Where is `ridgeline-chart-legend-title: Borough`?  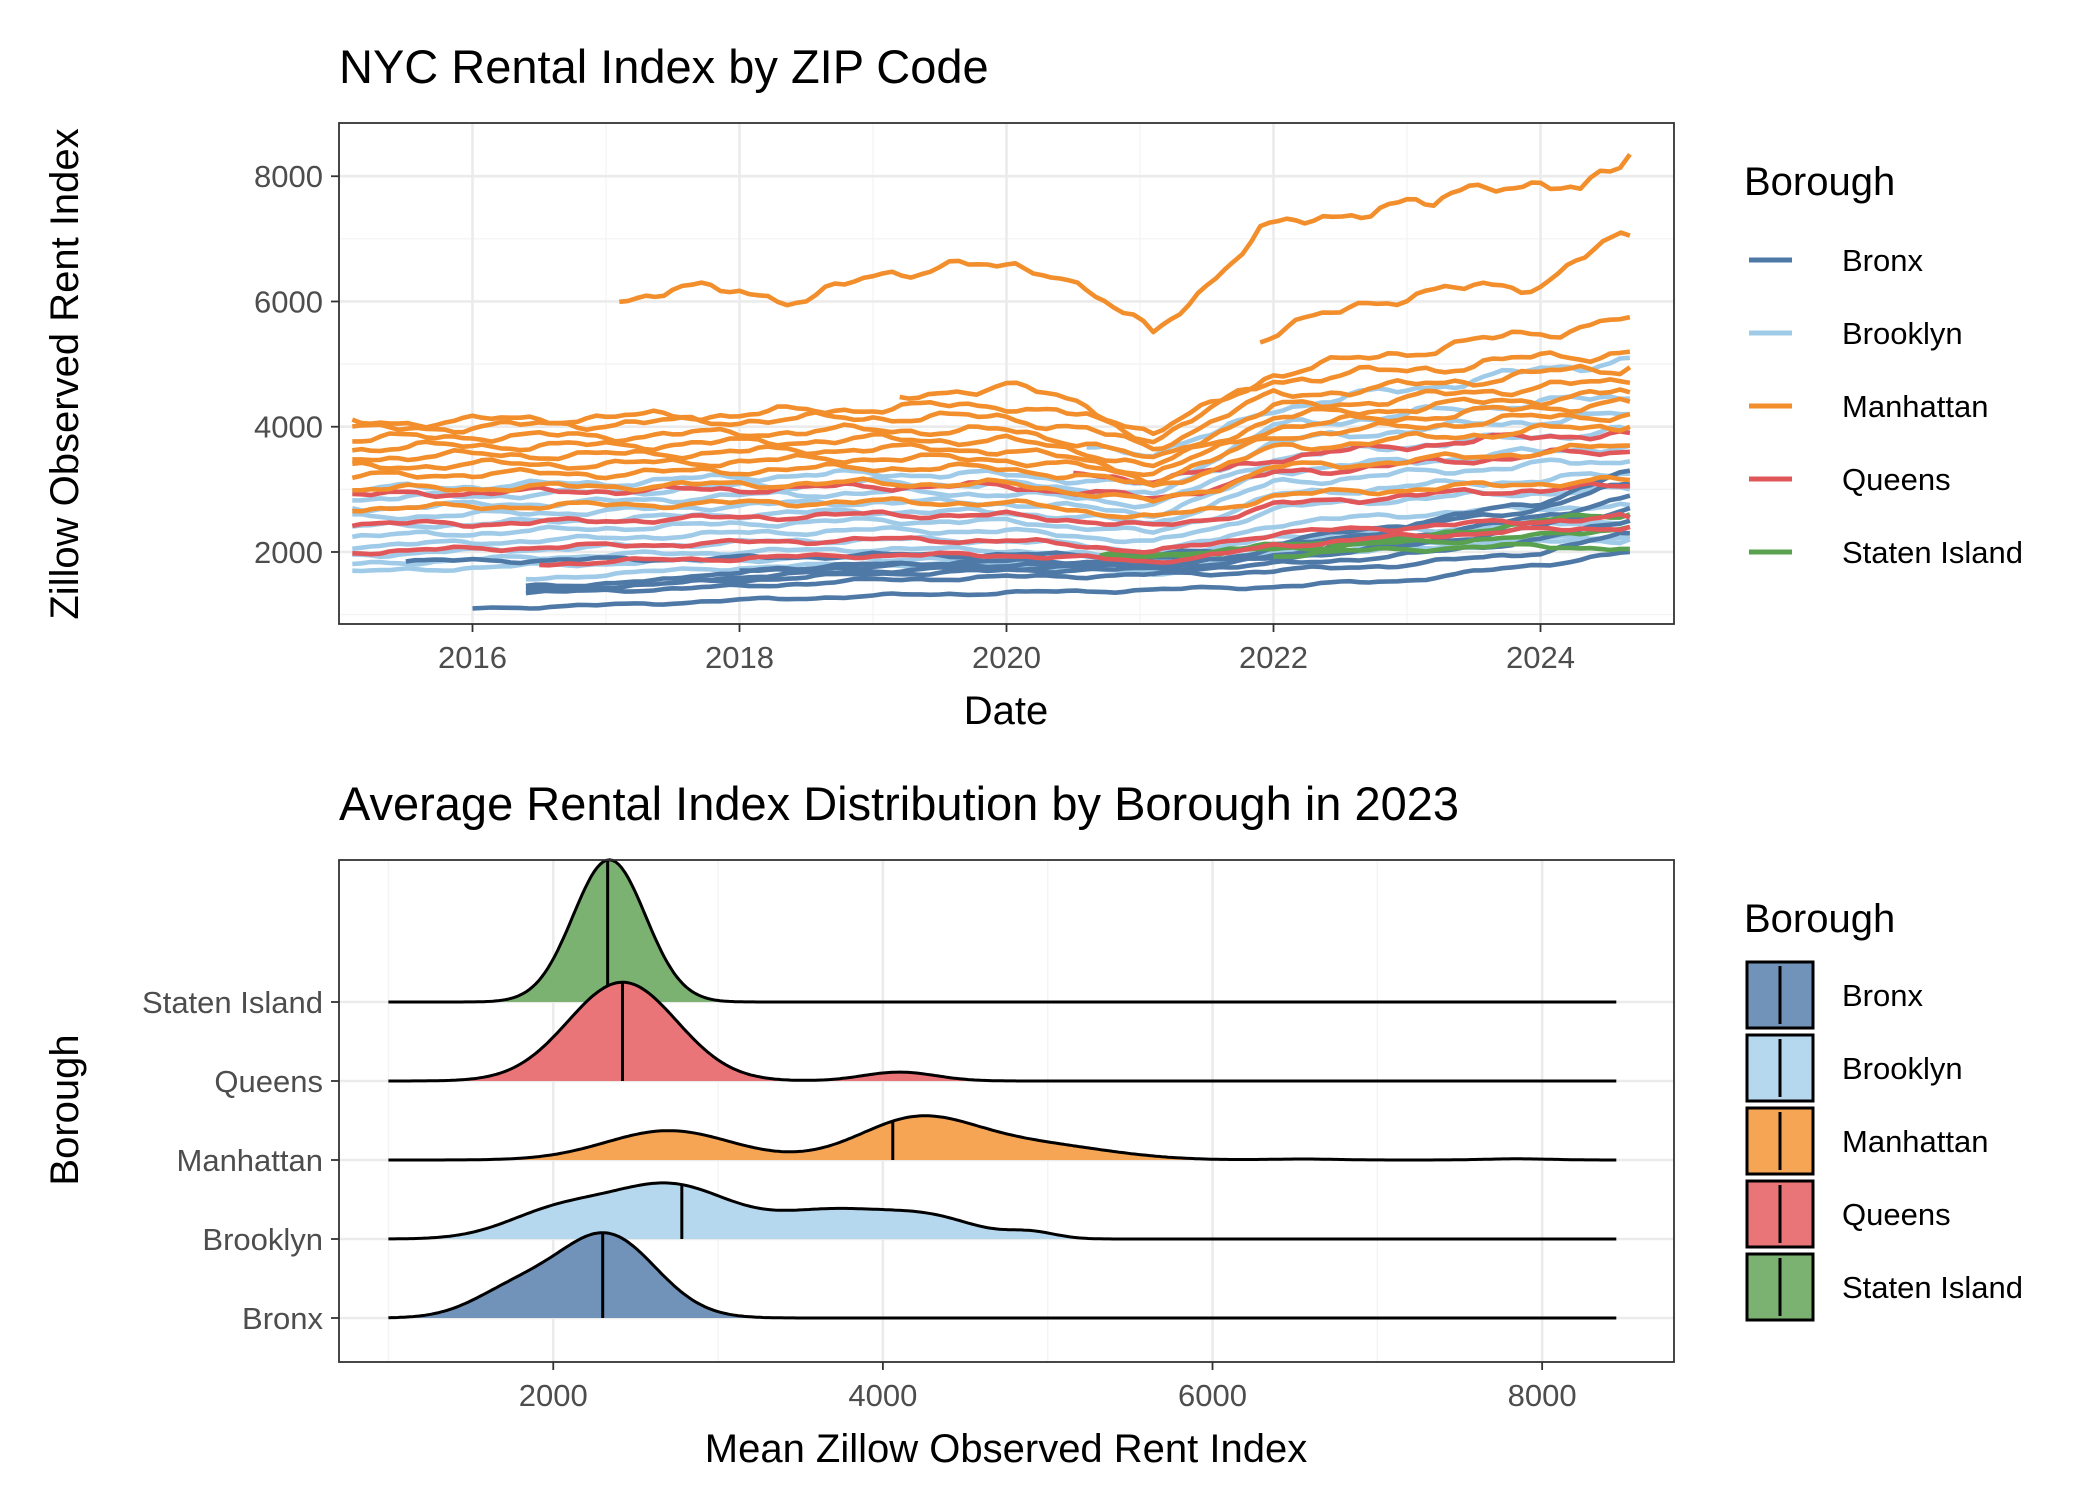 ridgeline-chart-legend-title: Borough is located at coordinates (1819, 919).